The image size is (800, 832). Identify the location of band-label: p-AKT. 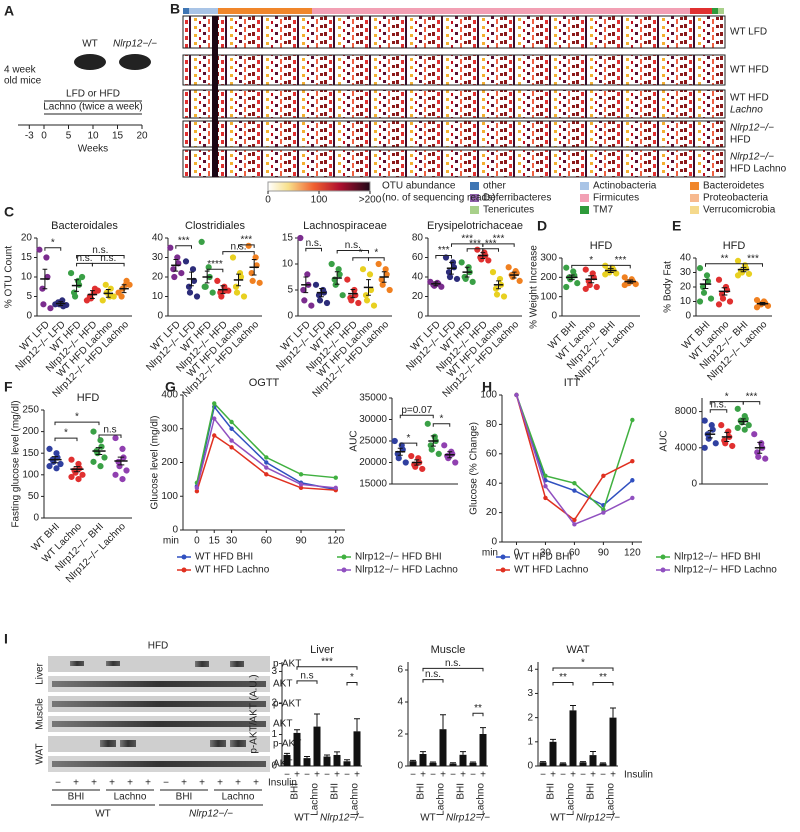
(287, 744).